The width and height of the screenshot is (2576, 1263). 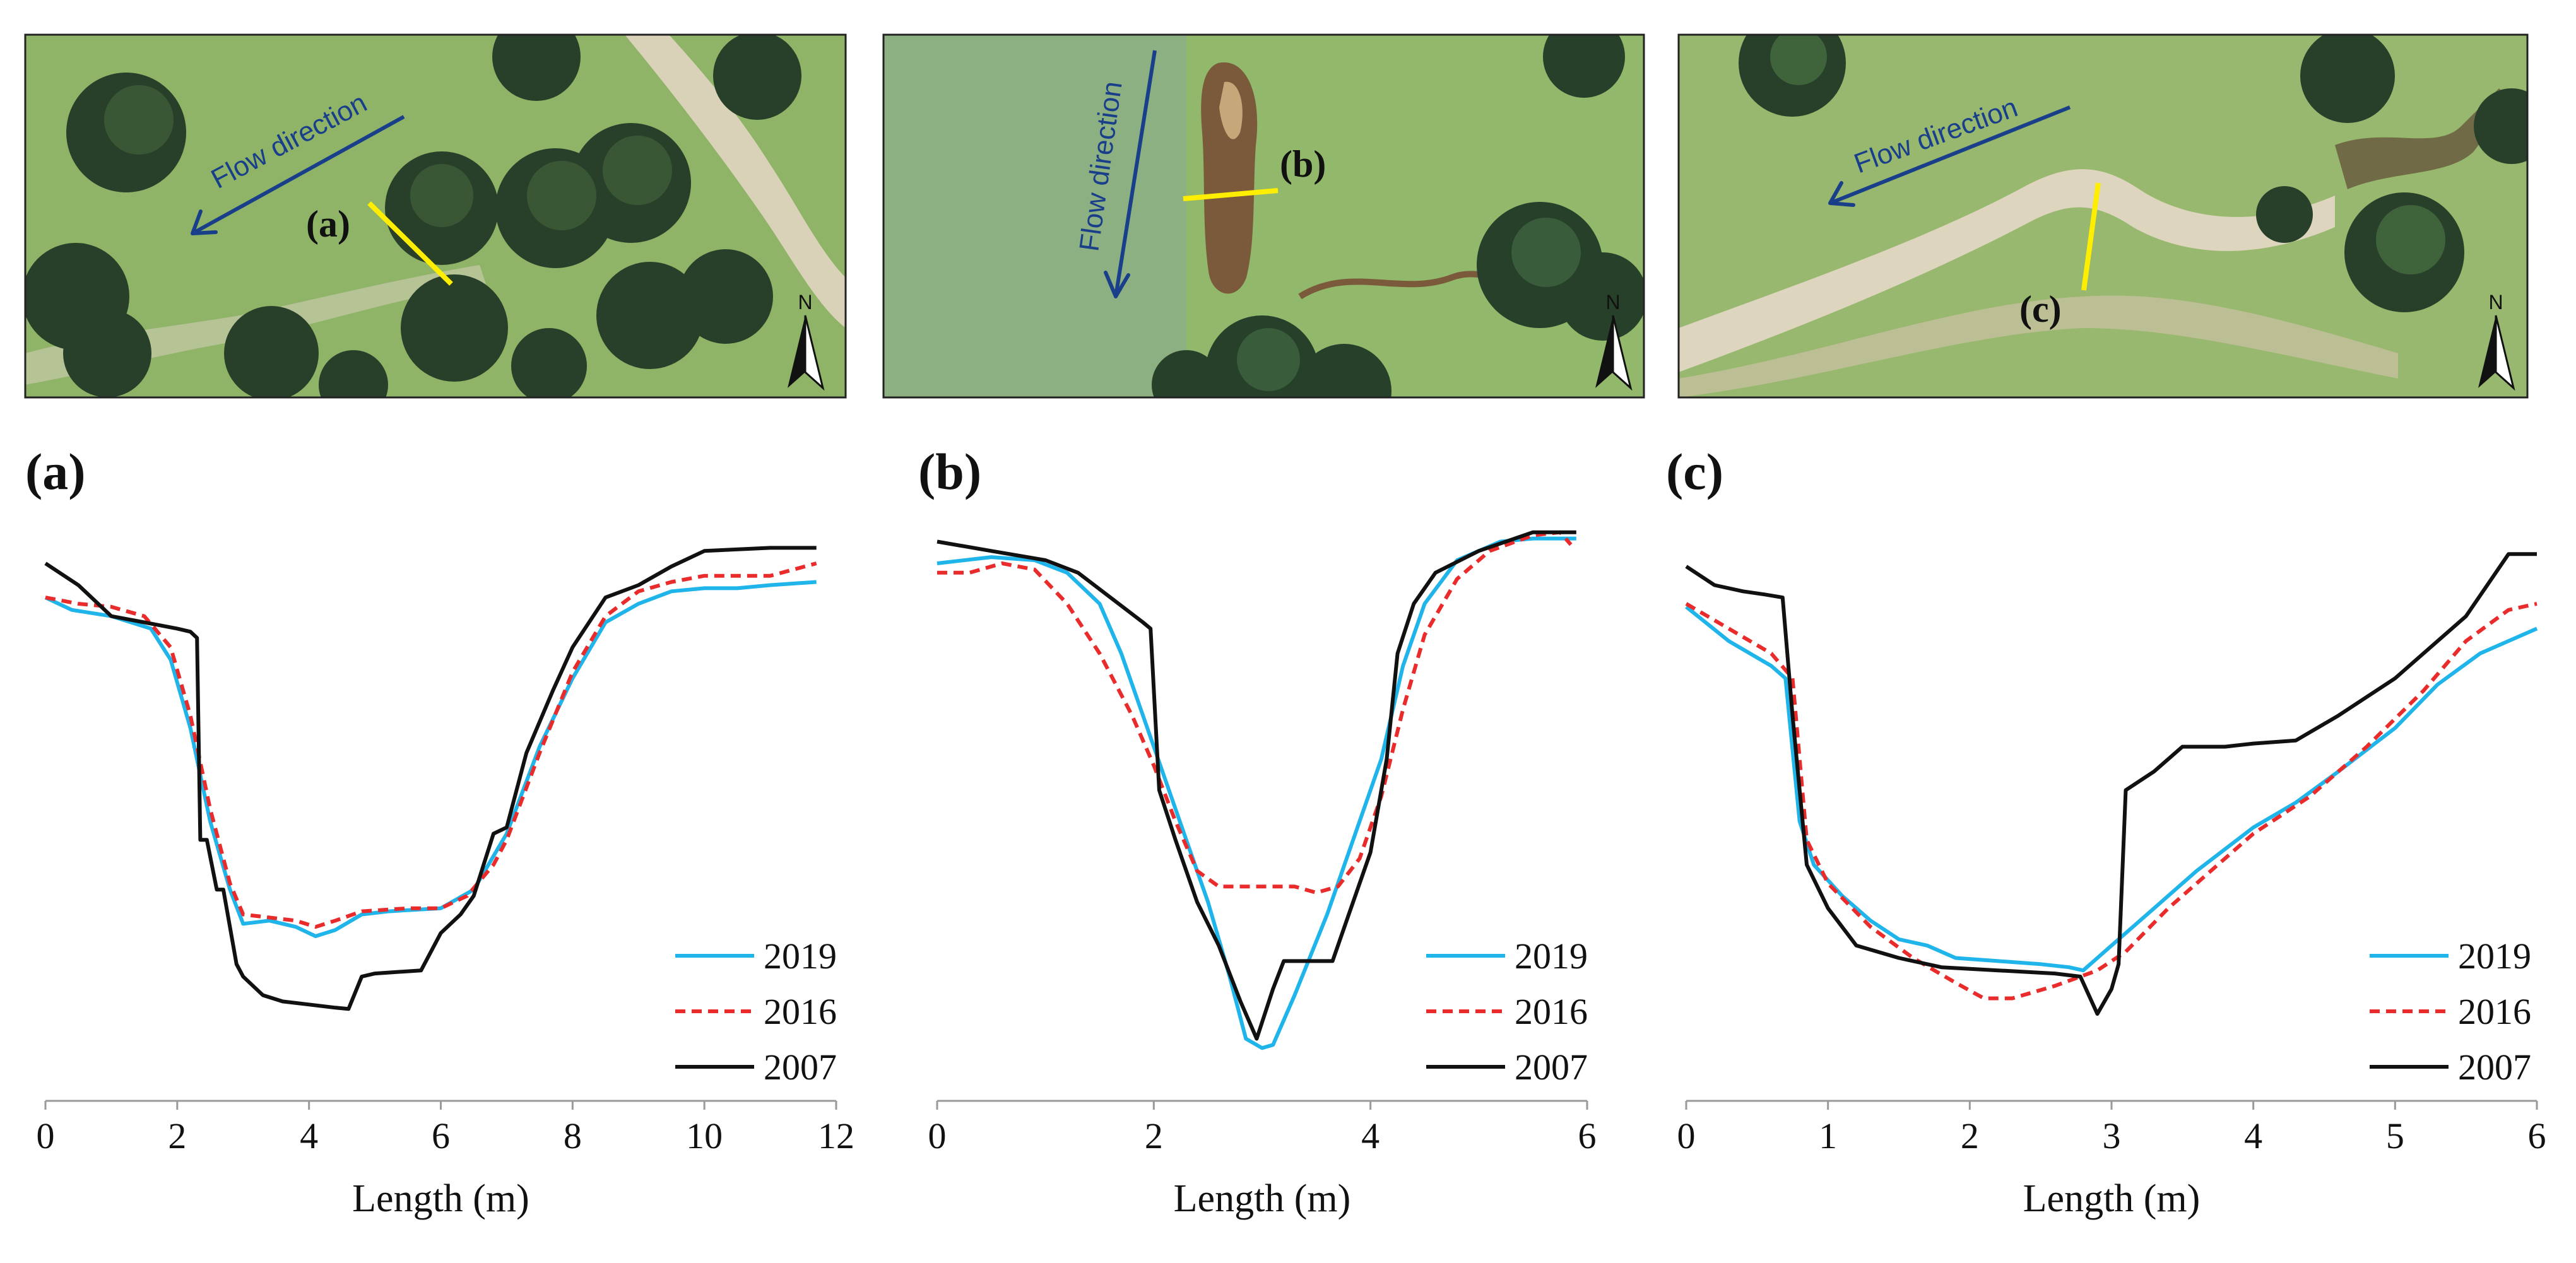 What do you see at coordinates (2007, 271) in the screenshot?
I see `photo-c-dirt-track` at bounding box center [2007, 271].